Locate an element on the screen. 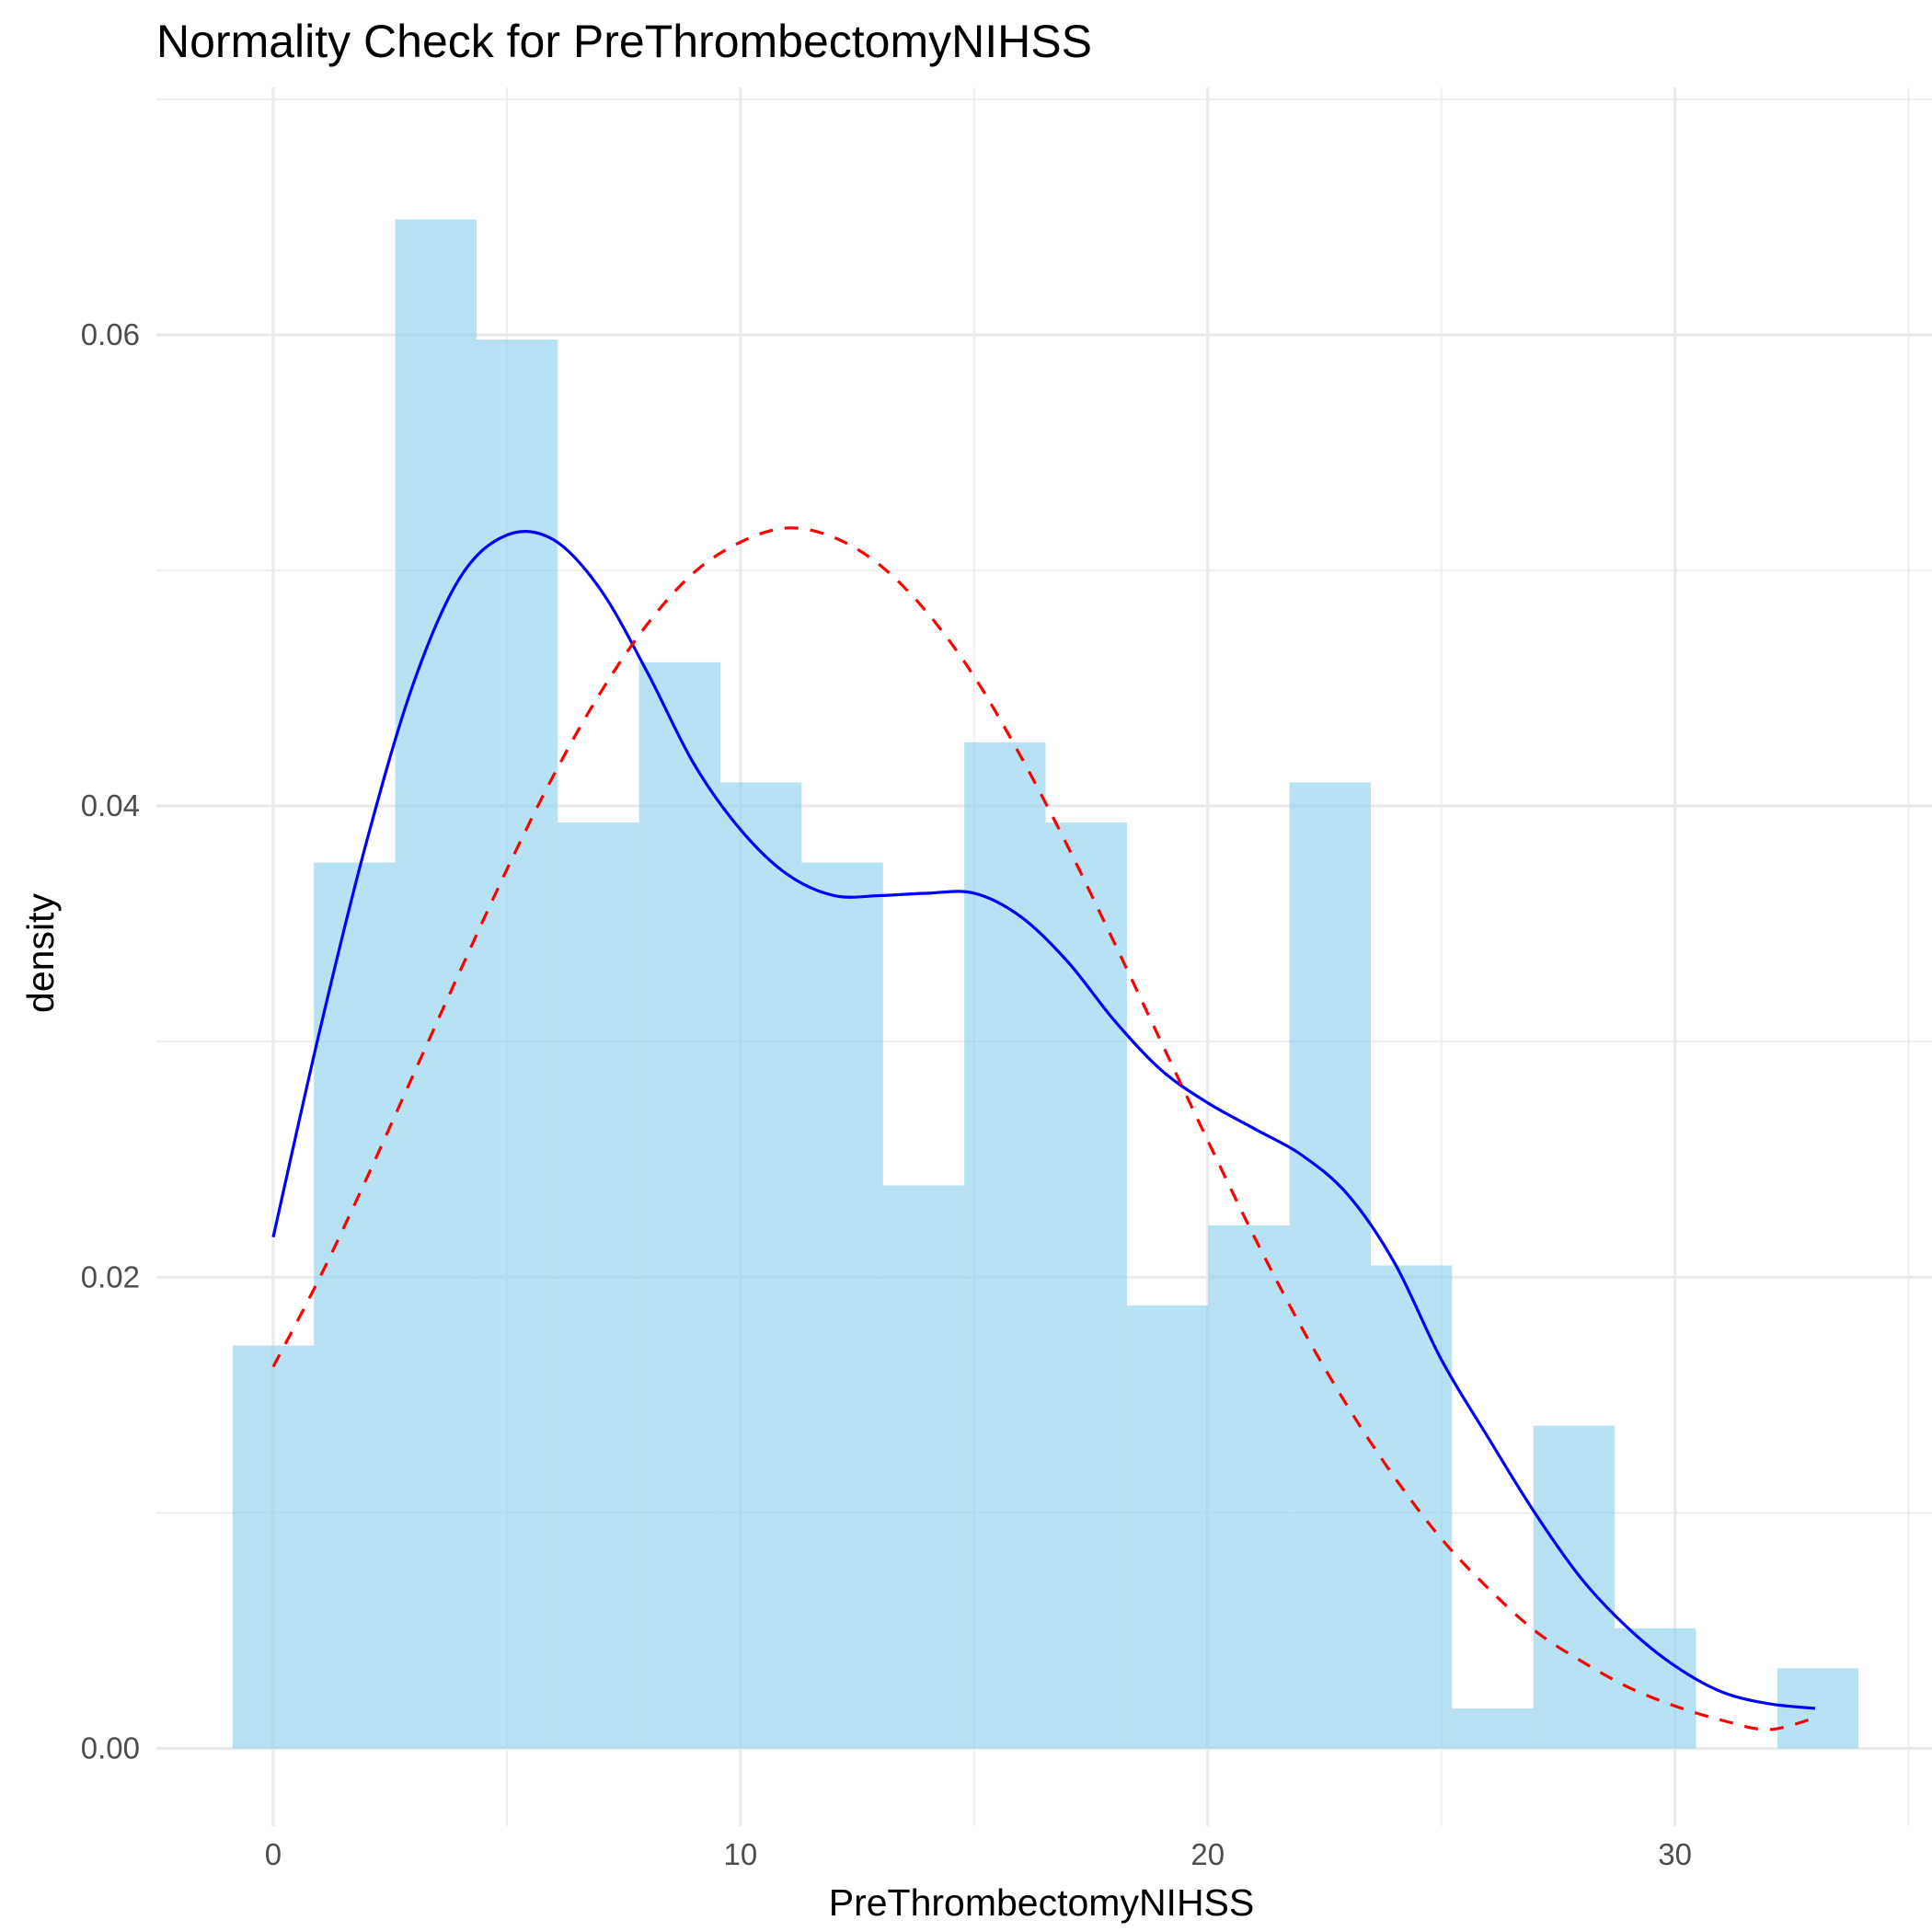 This screenshot has height=1932, width=1932. y-tick-label: 0.04 is located at coordinates (110, 805).